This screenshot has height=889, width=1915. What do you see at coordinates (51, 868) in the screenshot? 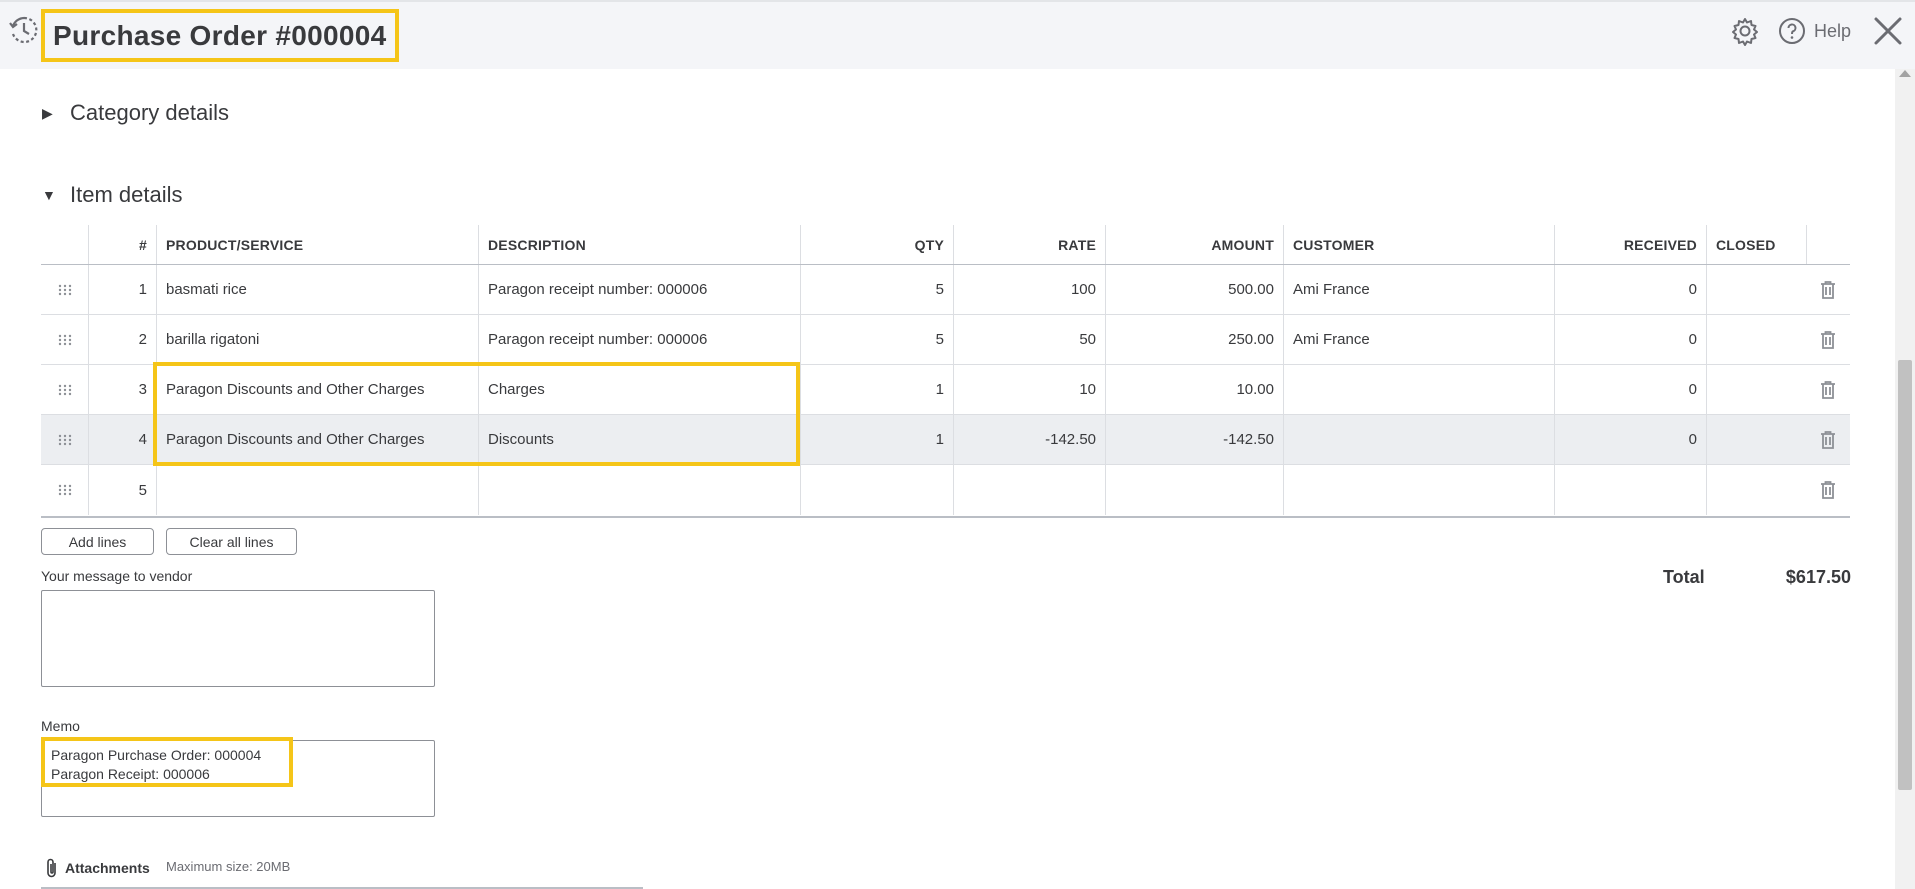
I see `paperclip-icon` at bounding box center [51, 868].